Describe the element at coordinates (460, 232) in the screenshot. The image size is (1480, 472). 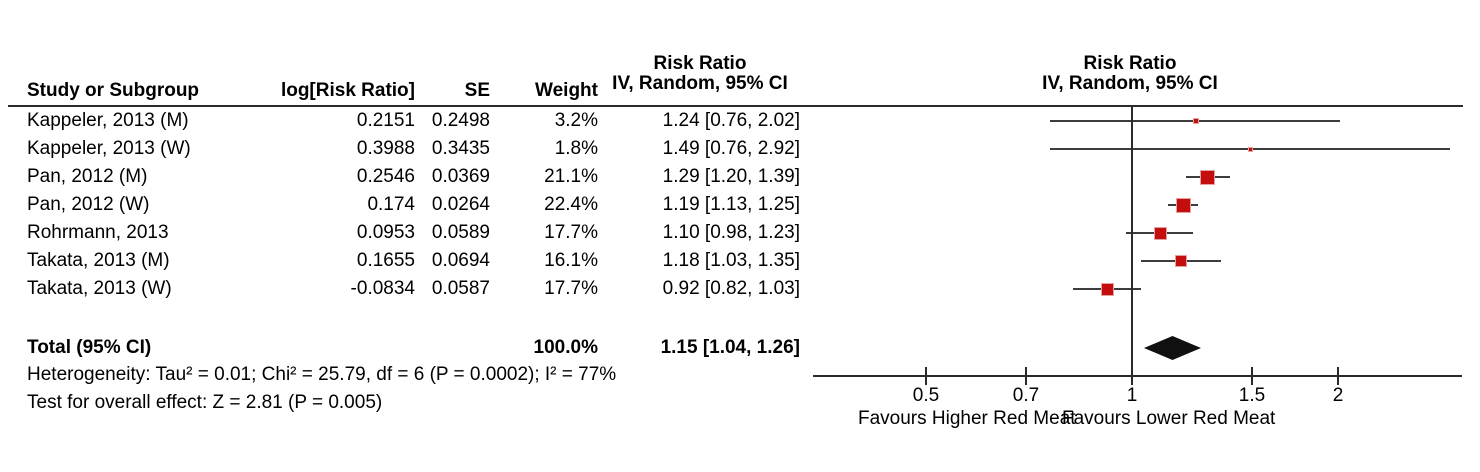
I see `row-se: 0.0589` at that location.